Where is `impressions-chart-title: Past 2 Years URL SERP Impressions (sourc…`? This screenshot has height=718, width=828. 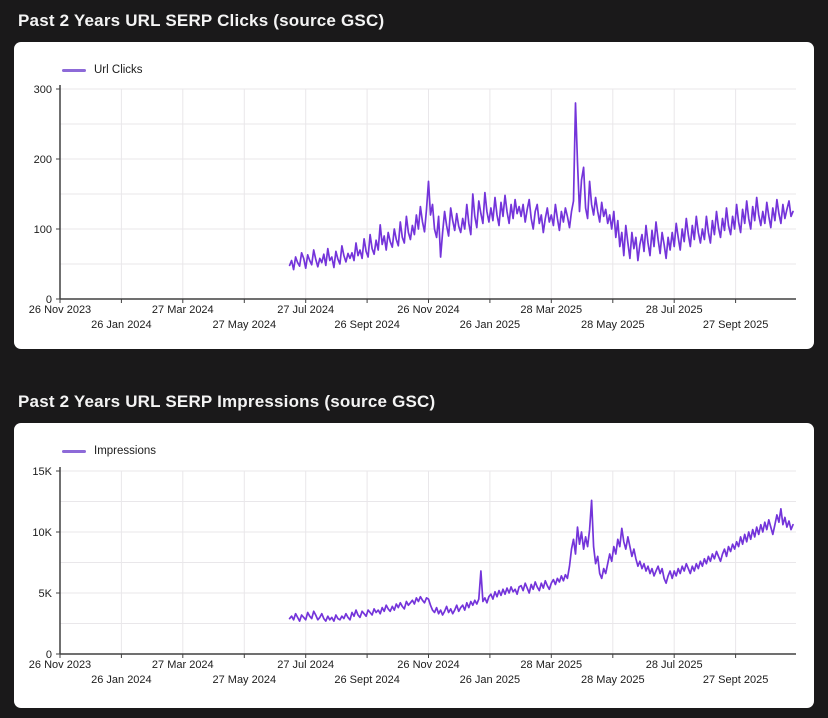
impressions-chart-title: Past 2 Years URL SERP Impressions (sourc… is located at coordinates (227, 401).